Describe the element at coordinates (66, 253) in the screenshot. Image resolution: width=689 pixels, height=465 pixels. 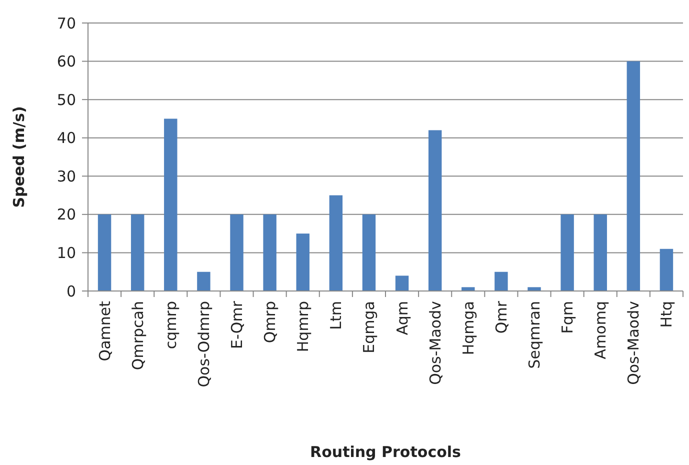
I see `y-tick-label: 10` at that location.